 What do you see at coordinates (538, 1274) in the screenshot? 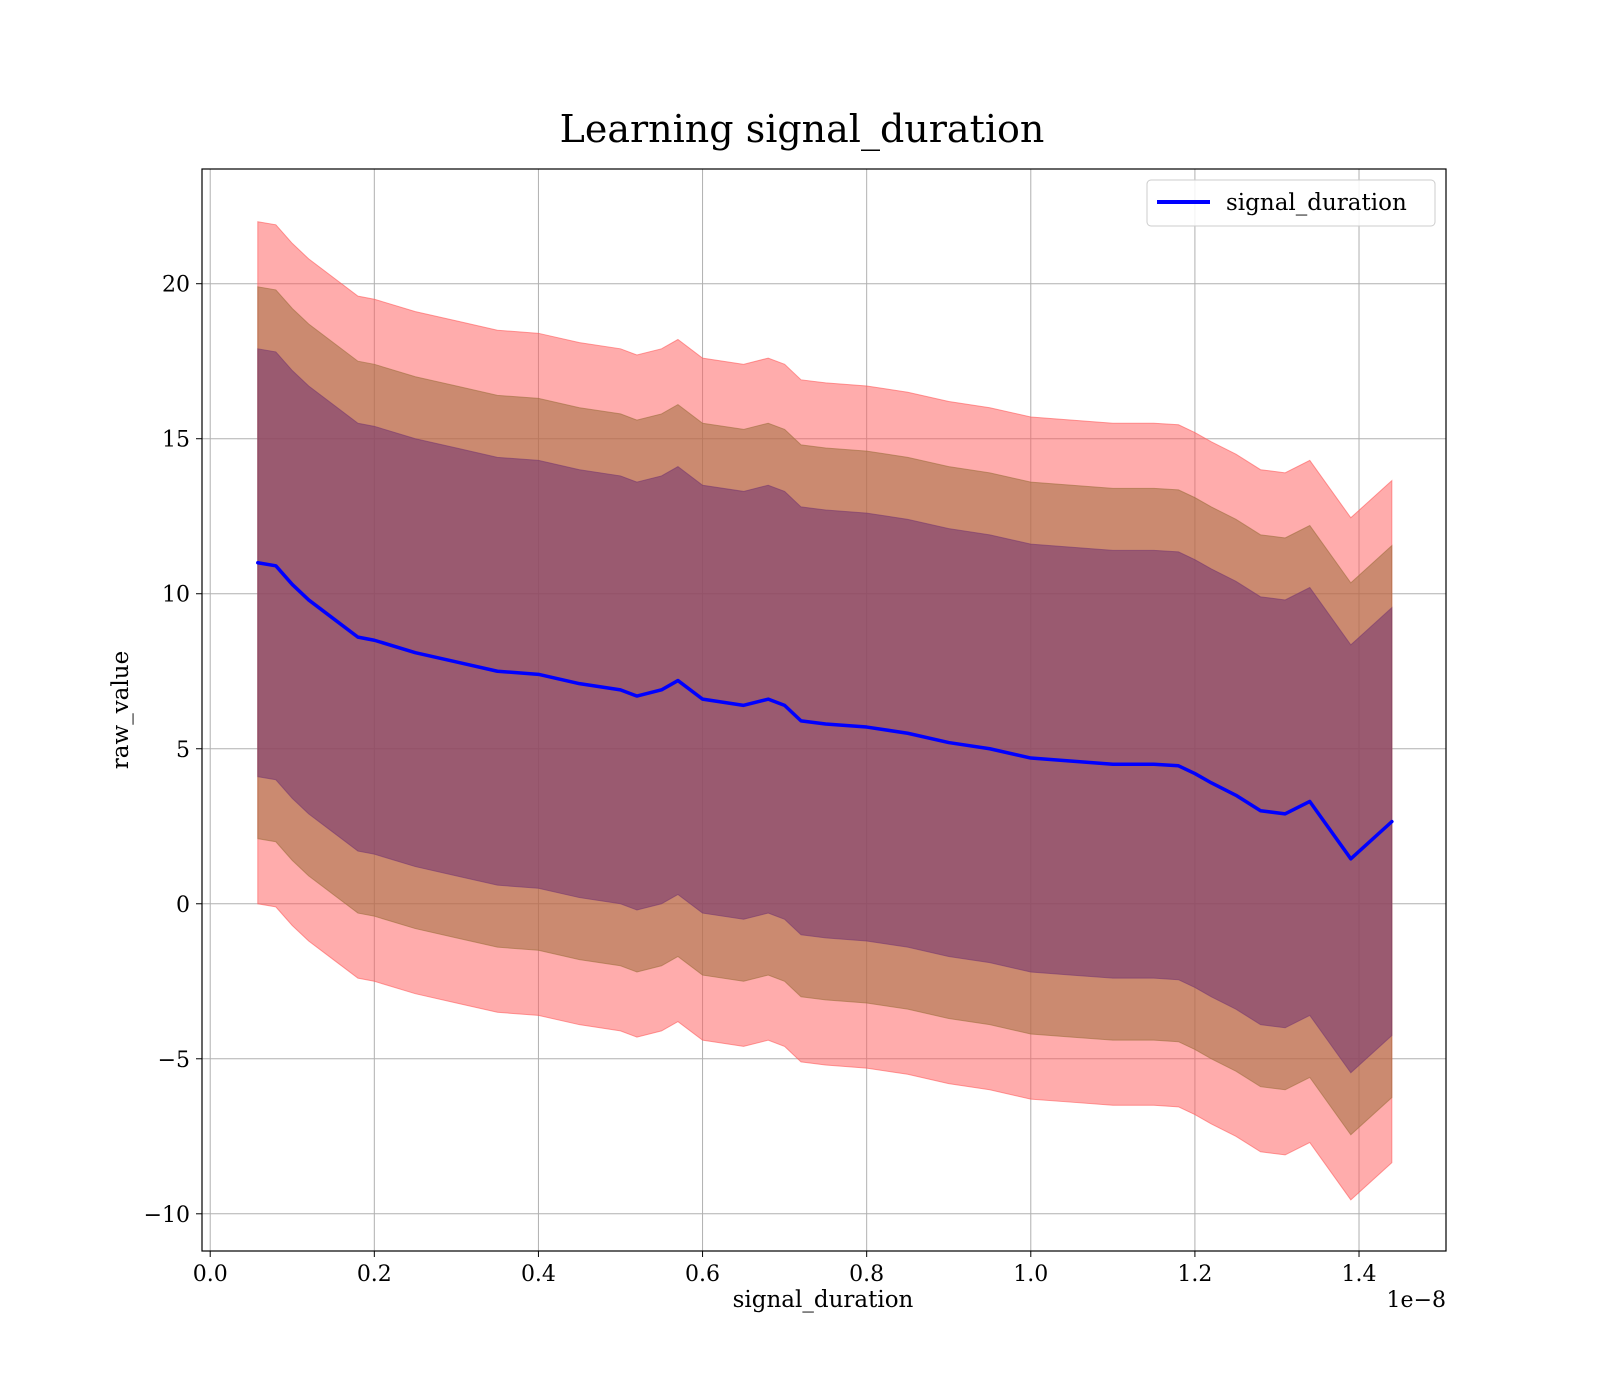
I see `x-tick-label: 0.4` at bounding box center [538, 1274].